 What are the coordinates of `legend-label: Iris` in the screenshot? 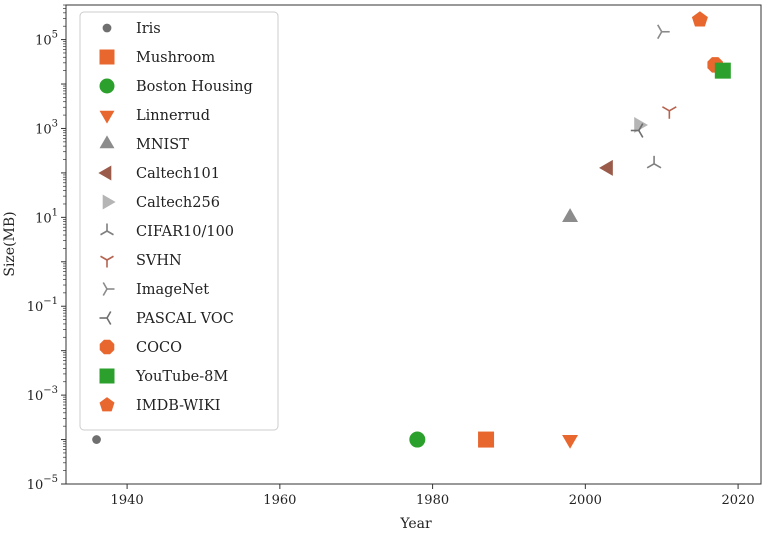 It's located at (148, 29).